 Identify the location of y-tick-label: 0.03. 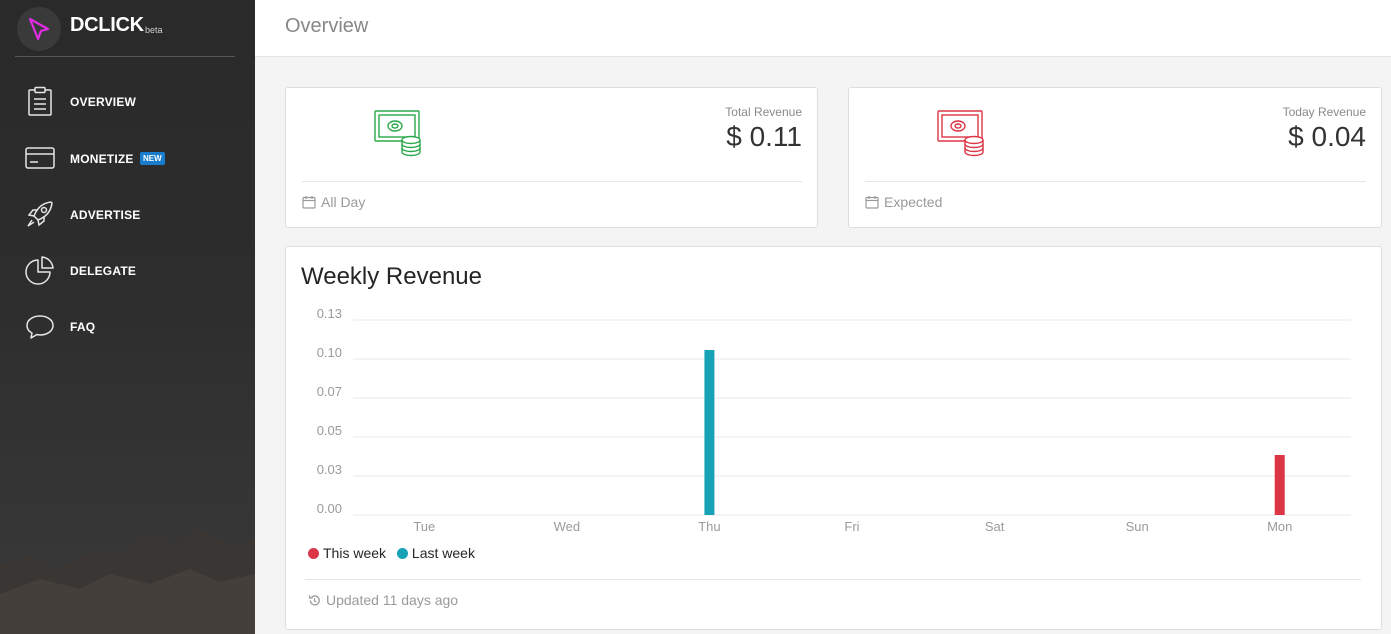
(329, 469).